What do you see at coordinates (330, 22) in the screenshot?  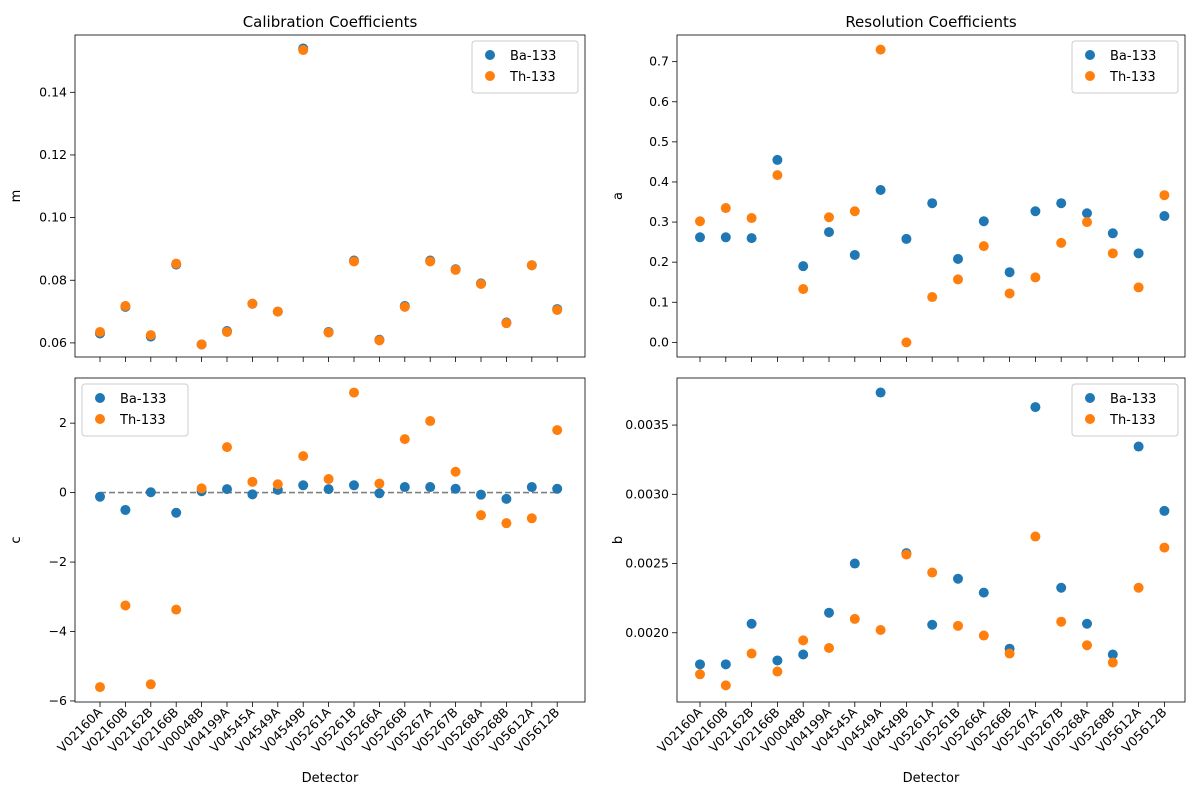 I see `chart-title: Calibration Coefficients` at bounding box center [330, 22].